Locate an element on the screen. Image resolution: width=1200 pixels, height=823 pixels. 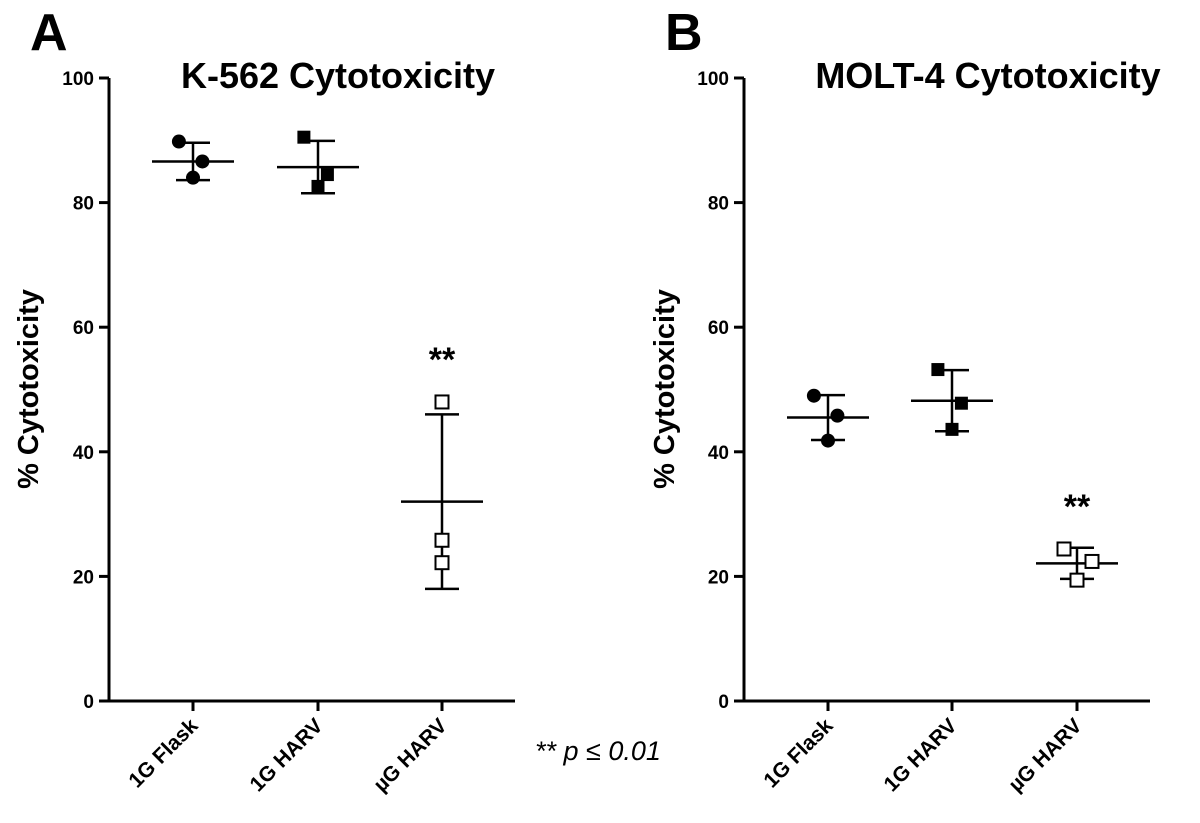
chart-title: K-562 Cytotoxicity is located at coordinates (338, 75).